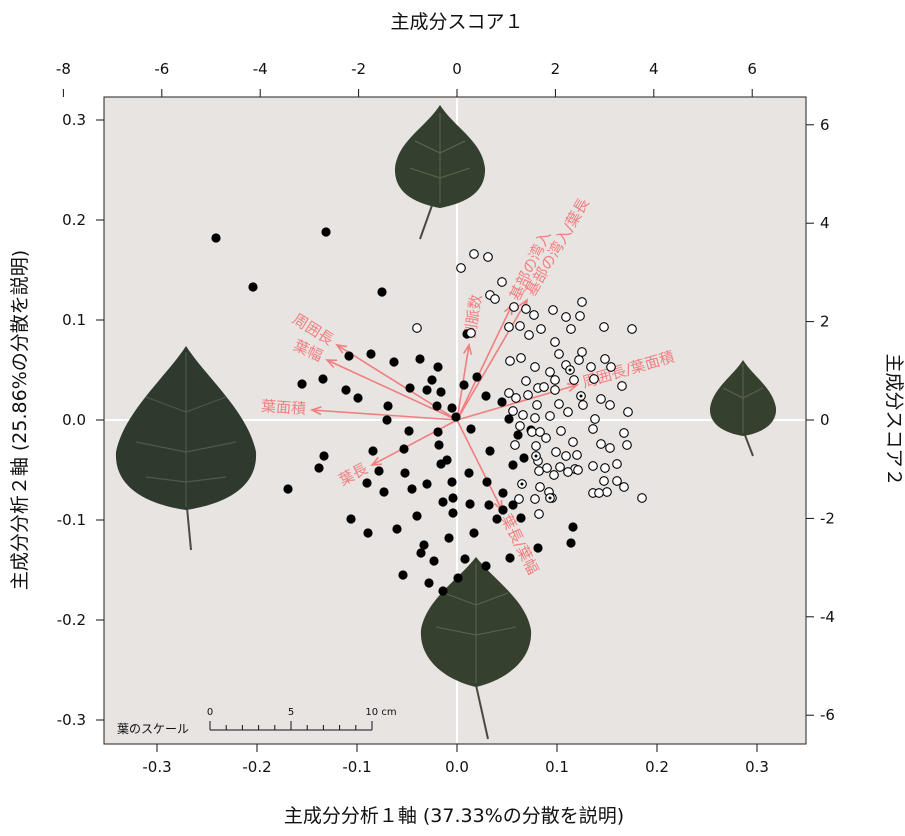 The height and width of the screenshot is (836, 905). I want to click on top-tick-label: 4, so click(654, 69).